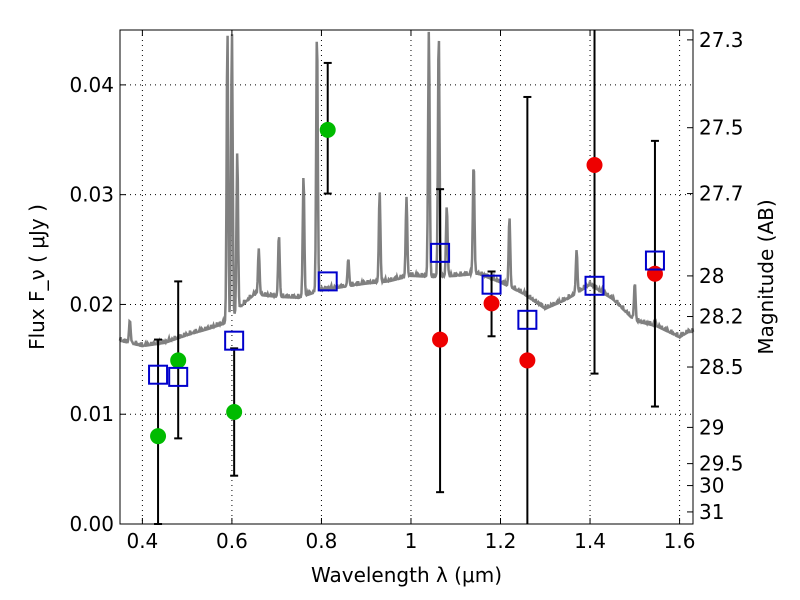 The height and width of the screenshot is (600, 800). What do you see at coordinates (721, 40) in the screenshot?
I see `right-tick-label: 27.3` at bounding box center [721, 40].